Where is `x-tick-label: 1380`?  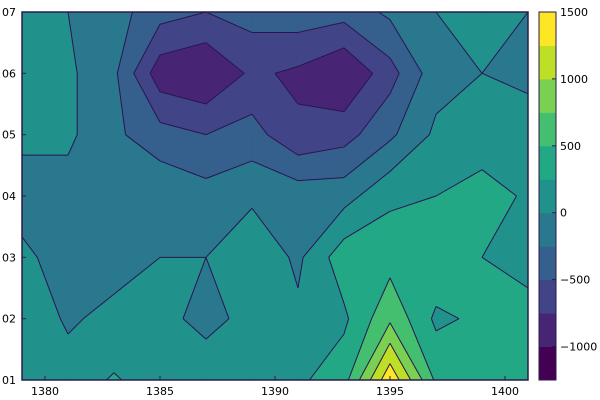 x-tick-label: 1380 is located at coordinates (45, 391).